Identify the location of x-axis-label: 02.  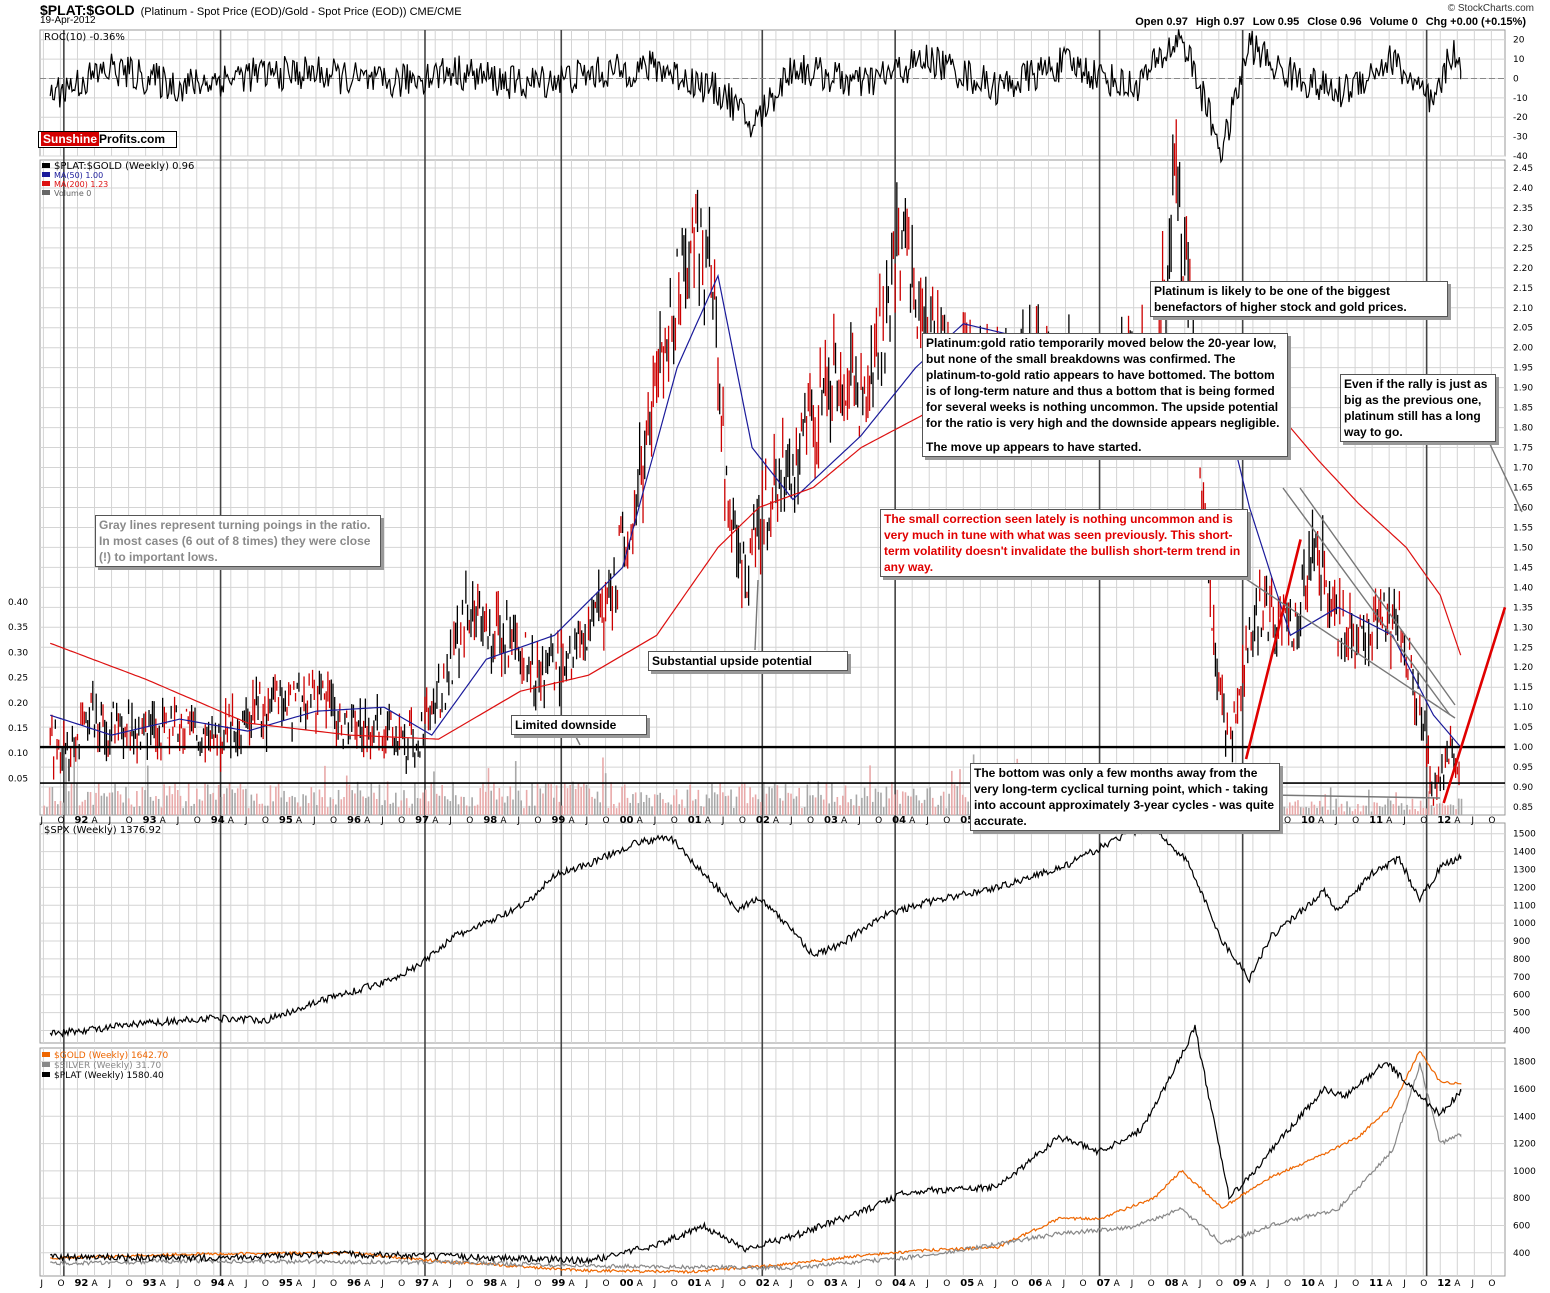
(763, 820).